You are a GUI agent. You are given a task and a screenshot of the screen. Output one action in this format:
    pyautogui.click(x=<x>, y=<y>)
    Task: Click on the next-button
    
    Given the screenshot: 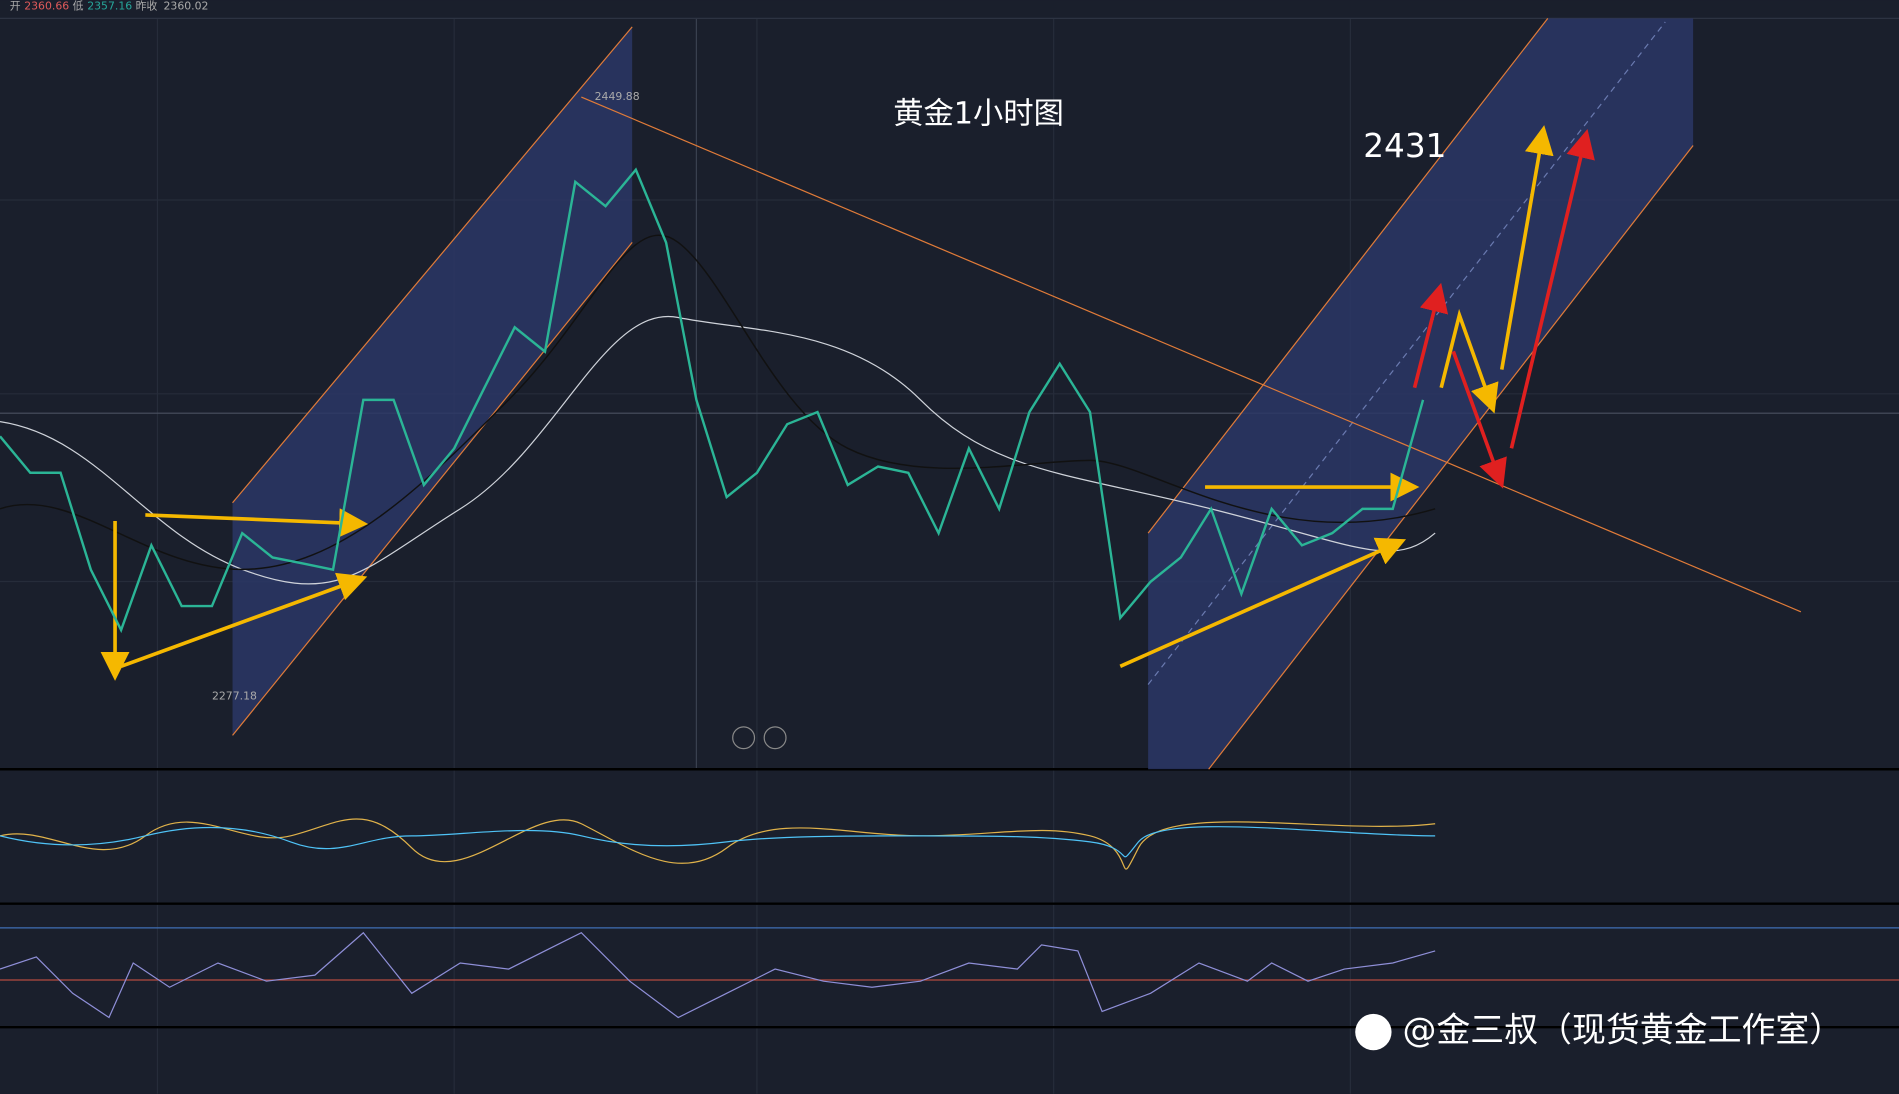 What is the action you would take?
    pyautogui.click(x=775, y=738)
    